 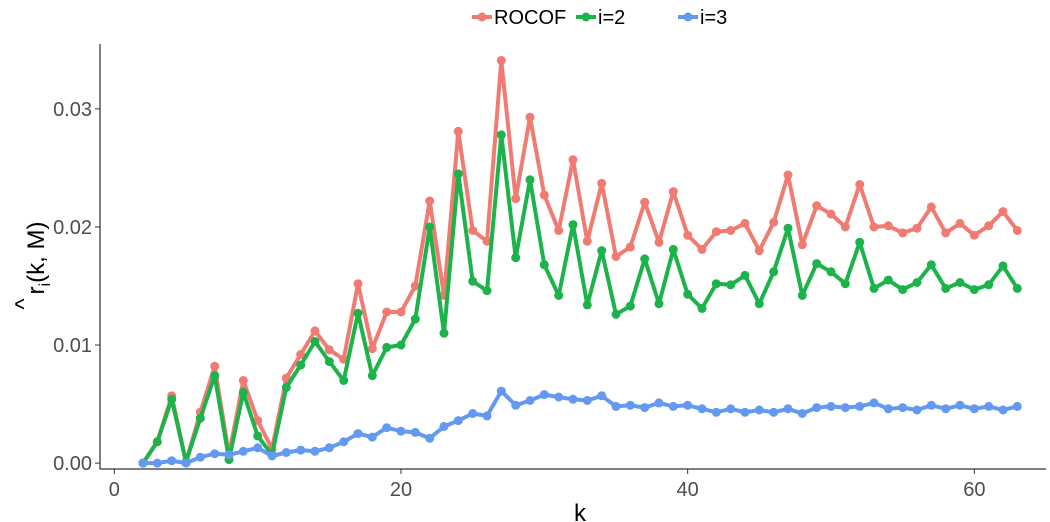 What do you see at coordinates (547, 485) in the screenshot?
I see `x-ticks: 0 20 40 60` at bounding box center [547, 485].